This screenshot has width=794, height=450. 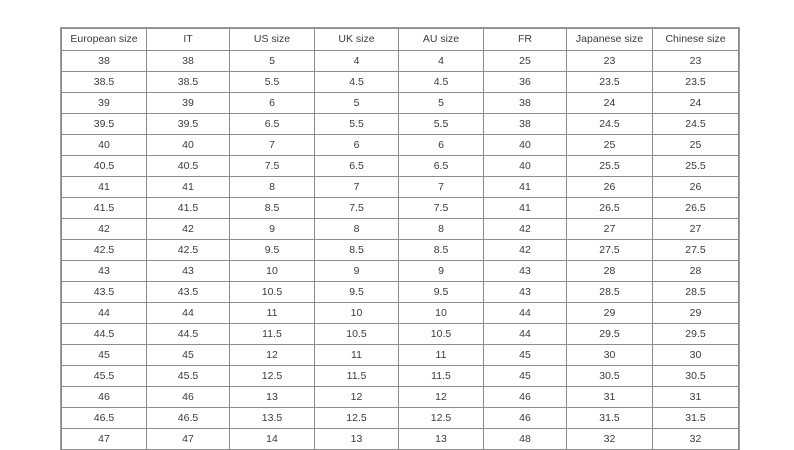 I want to click on table-cell: 5.5, so click(x=356, y=124).